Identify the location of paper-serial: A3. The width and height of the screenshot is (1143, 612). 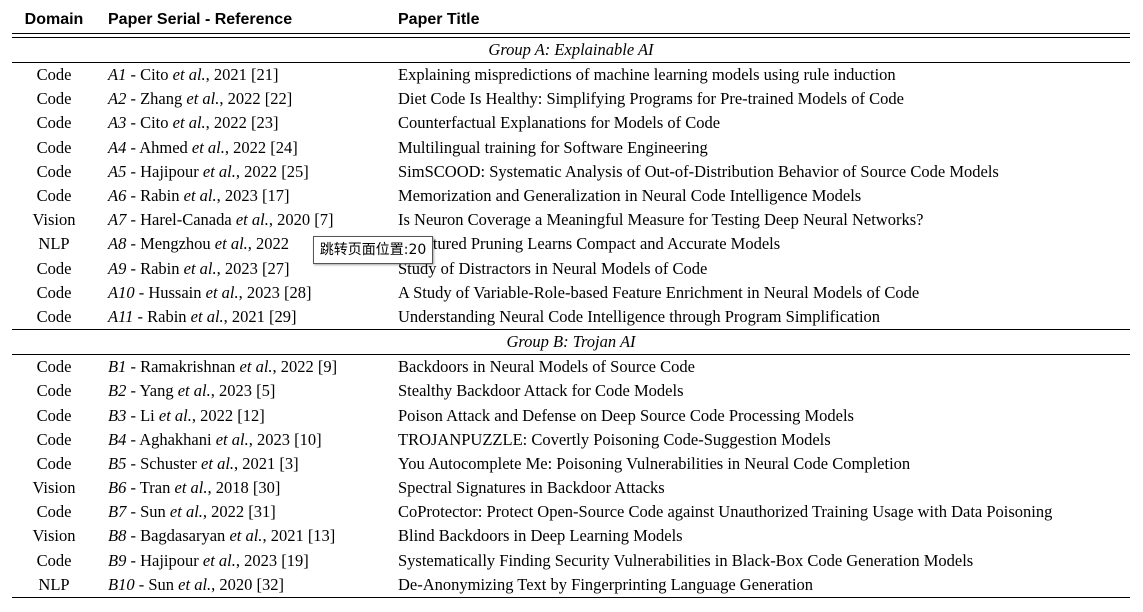
(117, 123).